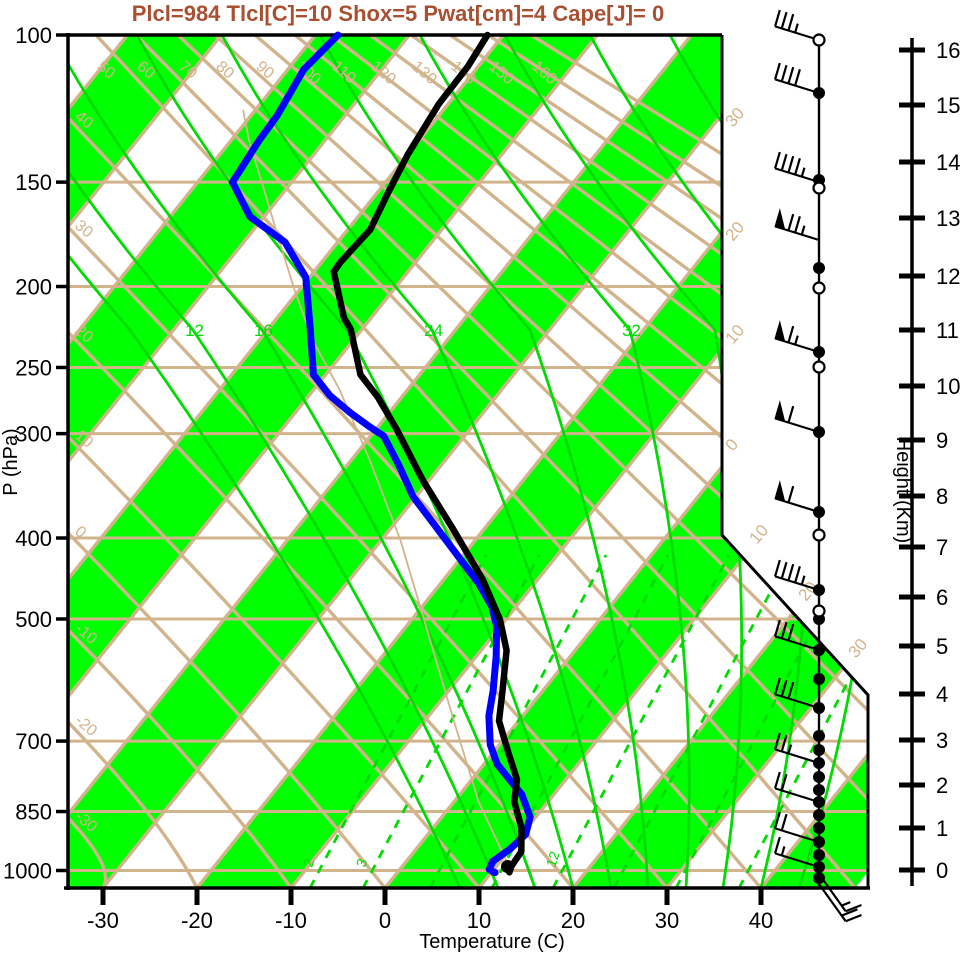  I want to click on height-tick-label: 10, so click(948, 386).